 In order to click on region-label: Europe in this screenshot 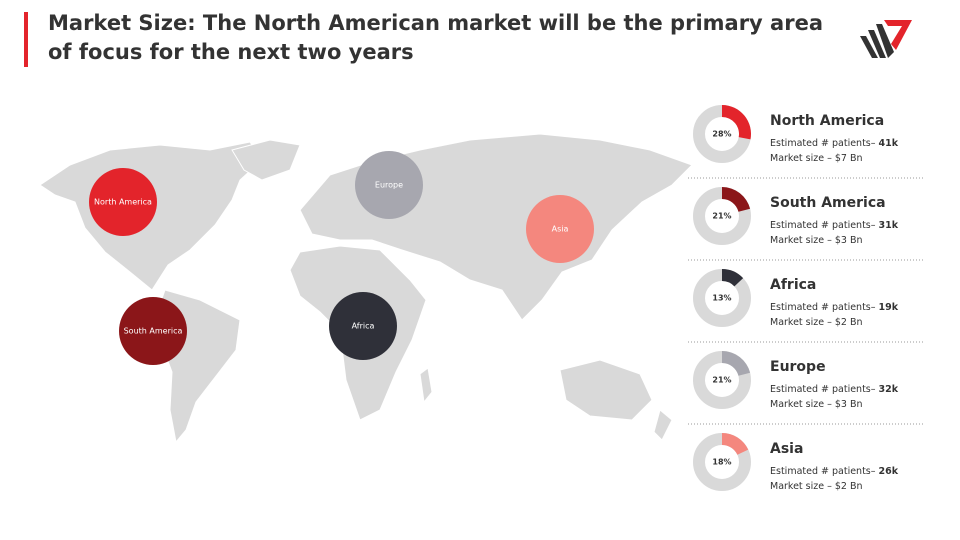, I will do `click(389, 185)`.